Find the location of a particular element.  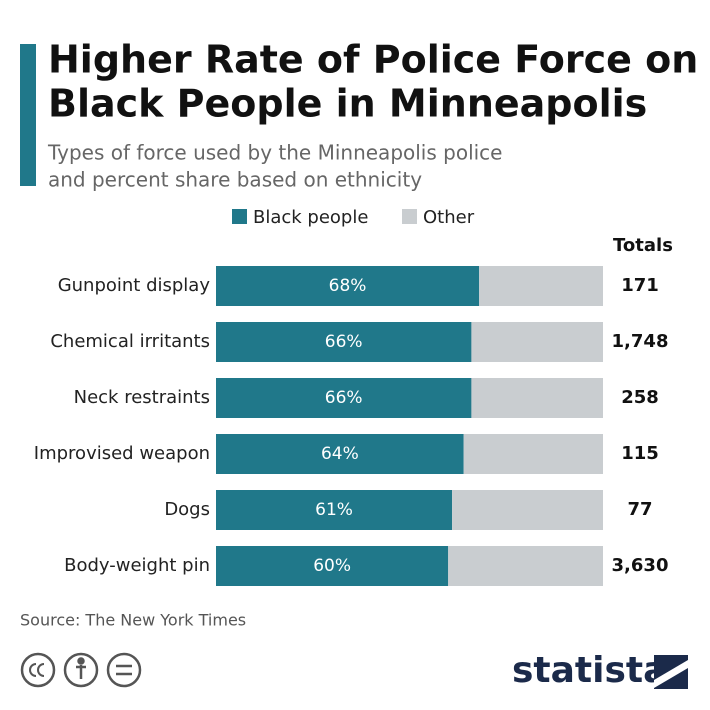

value-label: 60% is located at coordinates (332, 566).